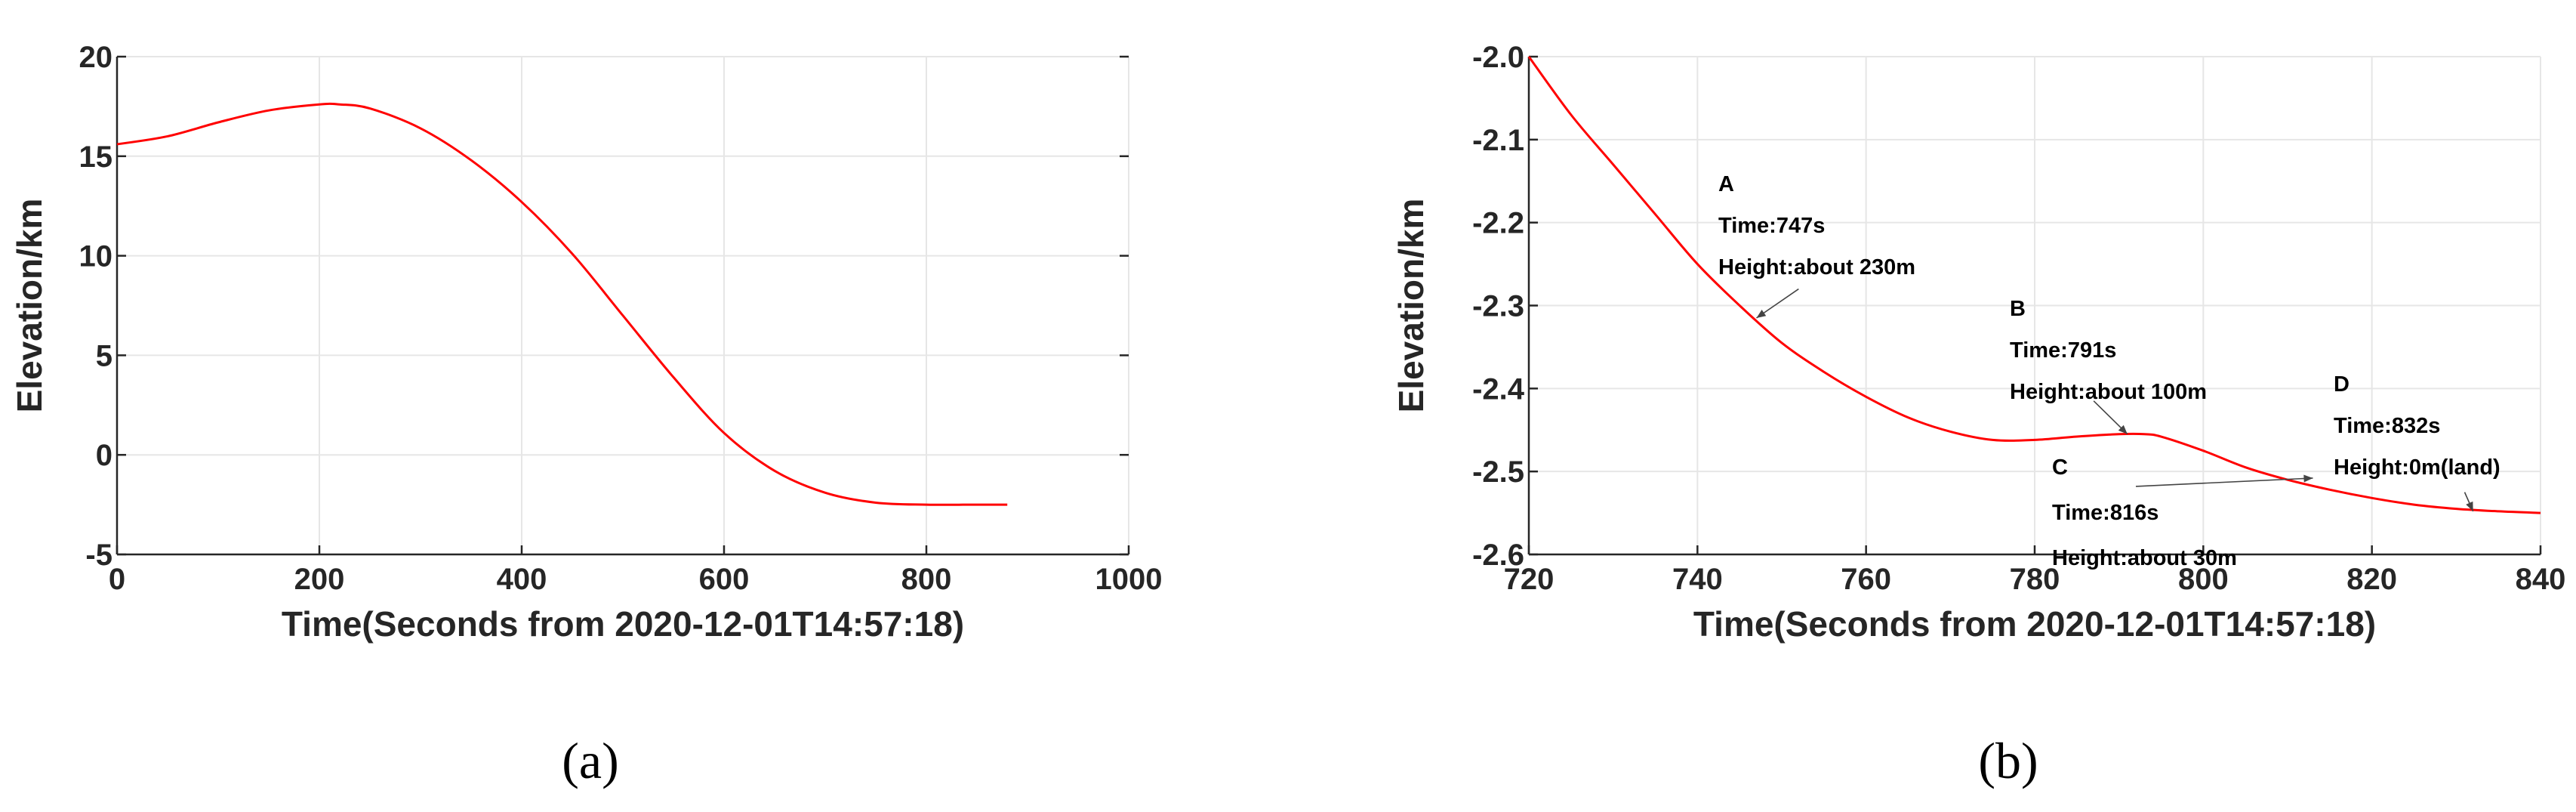 The height and width of the screenshot is (812, 2576). Describe the element at coordinates (2417, 442) in the screenshot. I see `annotation-d: D Time:832s Height:0m(land)` at that location.